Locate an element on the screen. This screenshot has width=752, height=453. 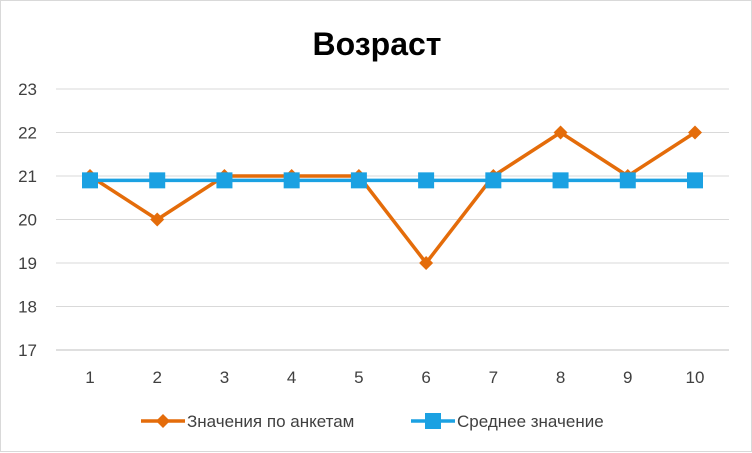
y-tick-label: 18 is located at coordinates (27, 307).